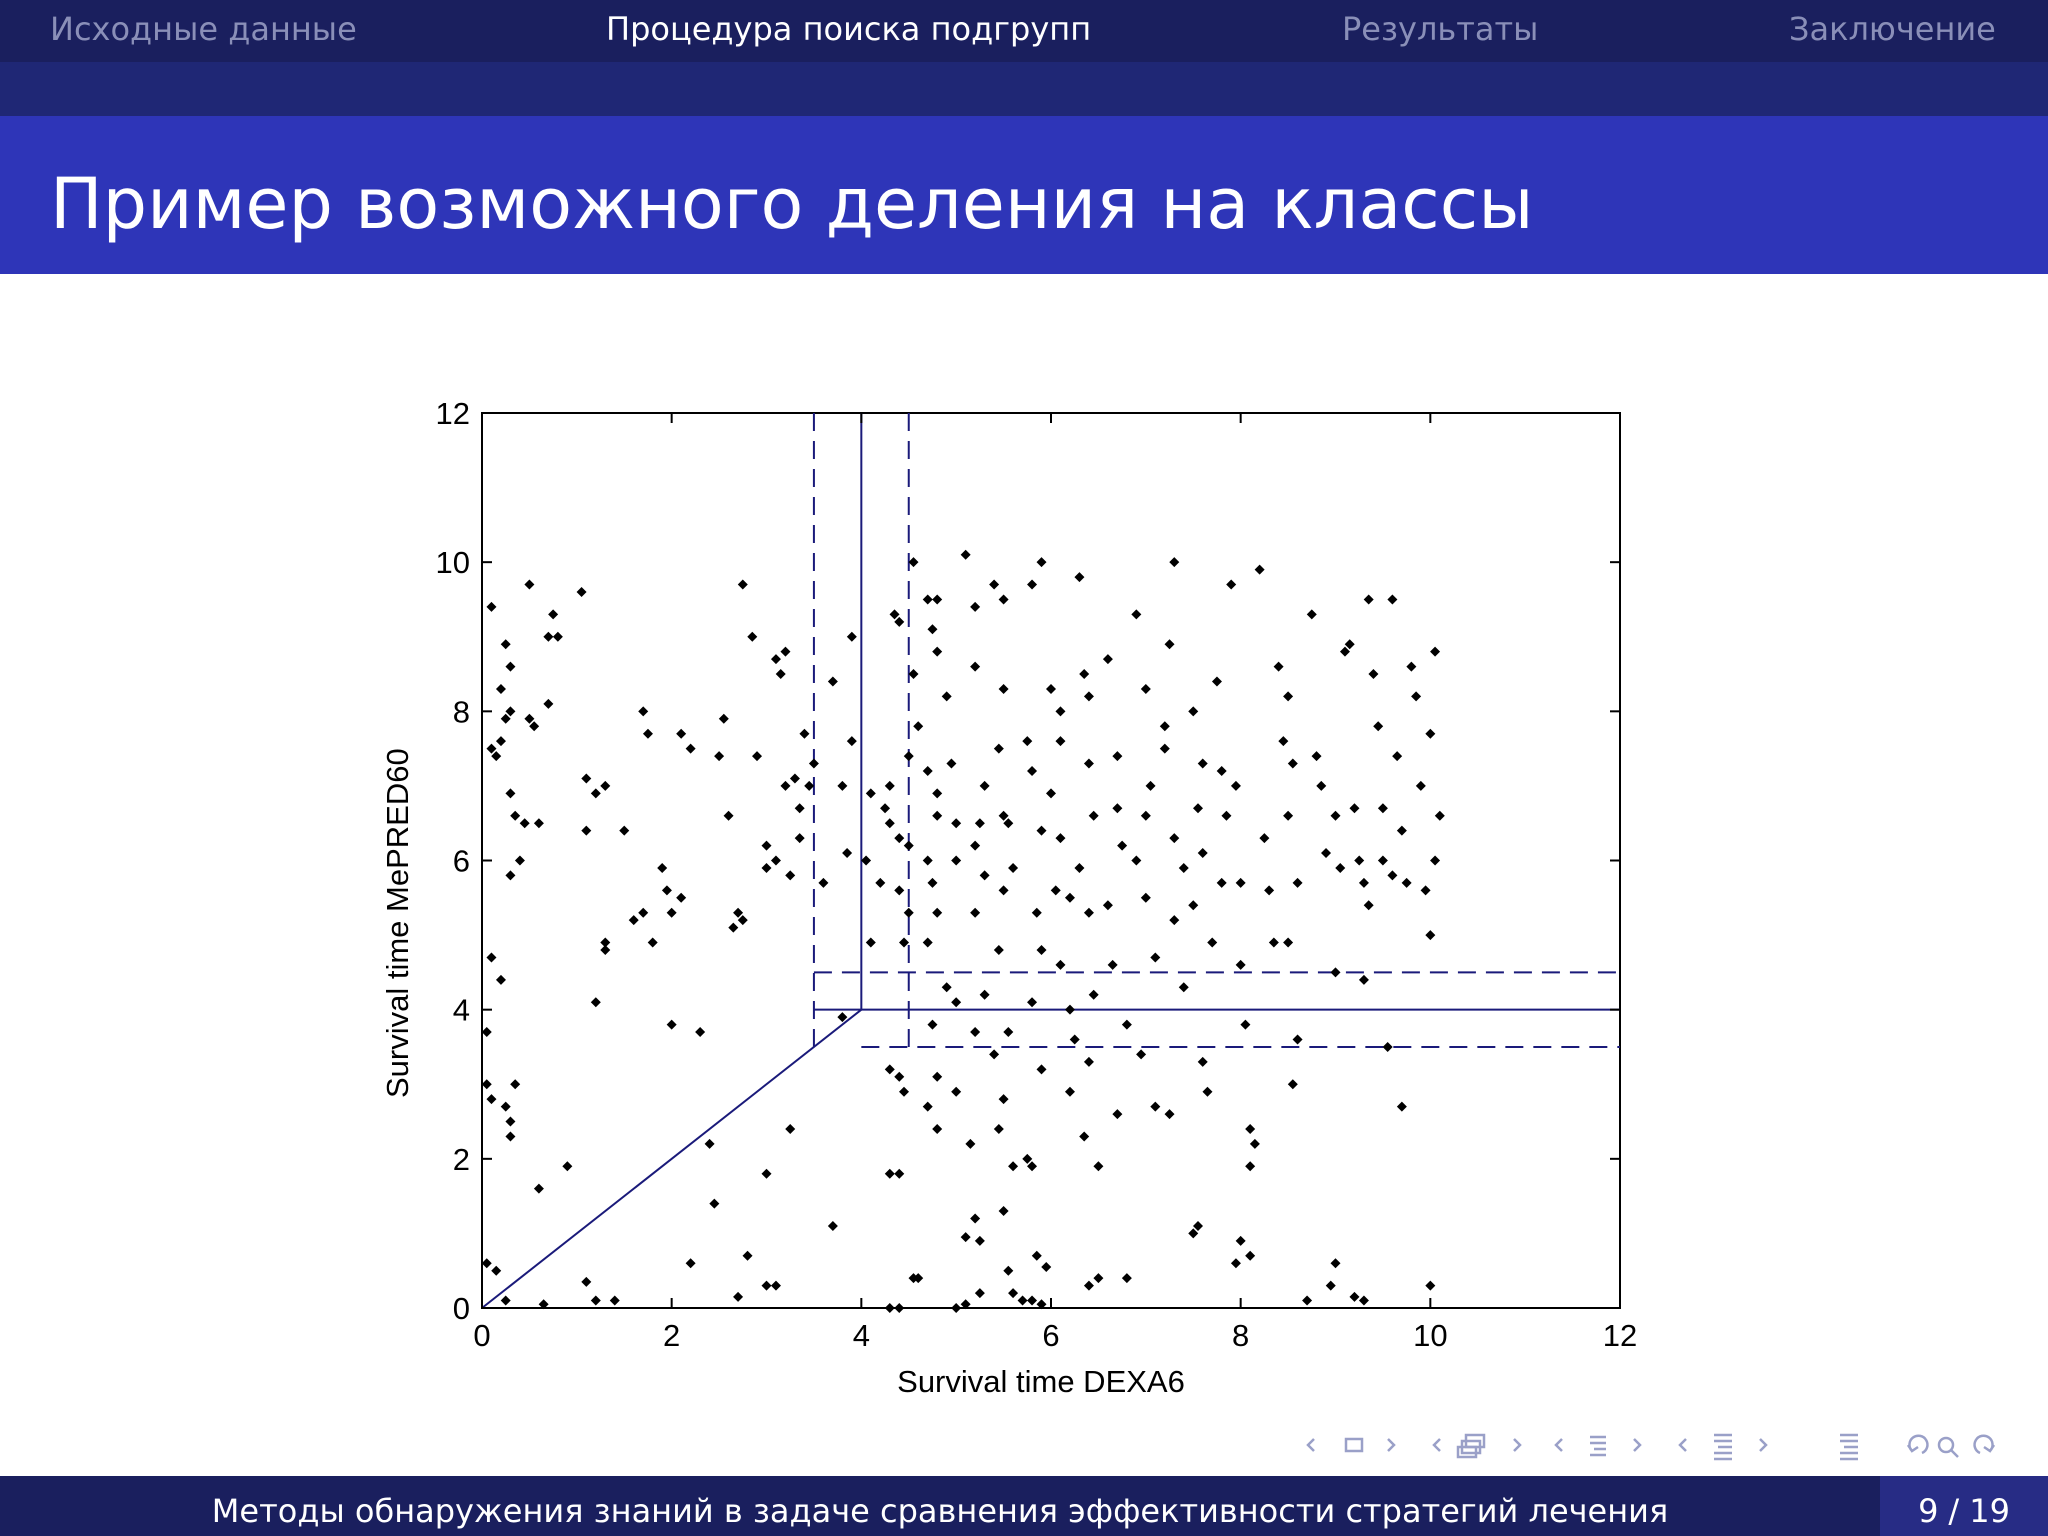  I want to click on nav-item-conclusion: Заключение, so click(1892, 29).